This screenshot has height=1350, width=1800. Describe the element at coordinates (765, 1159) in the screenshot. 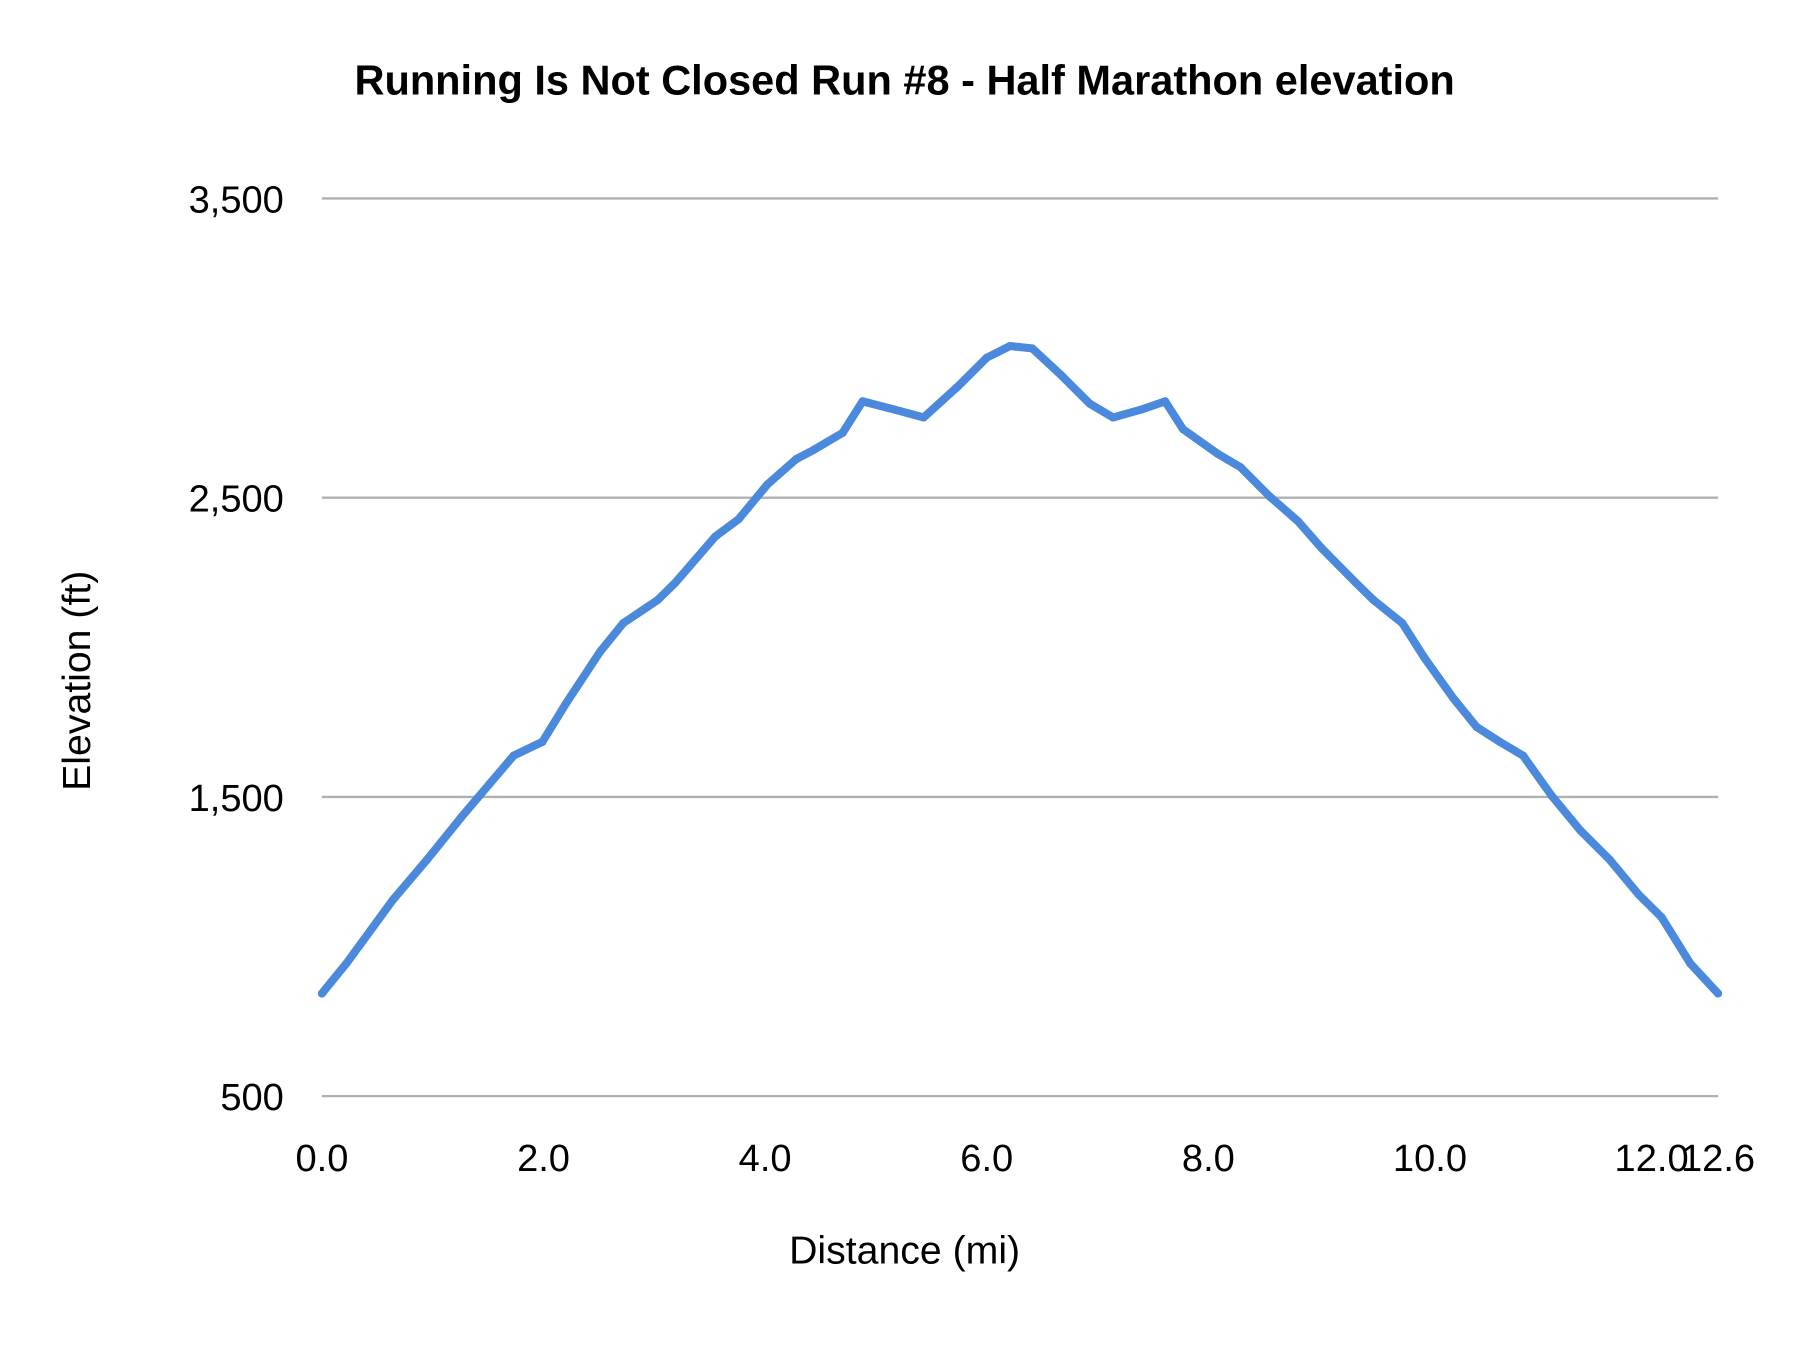

I see `x-tick-label: 4.0` at that location.